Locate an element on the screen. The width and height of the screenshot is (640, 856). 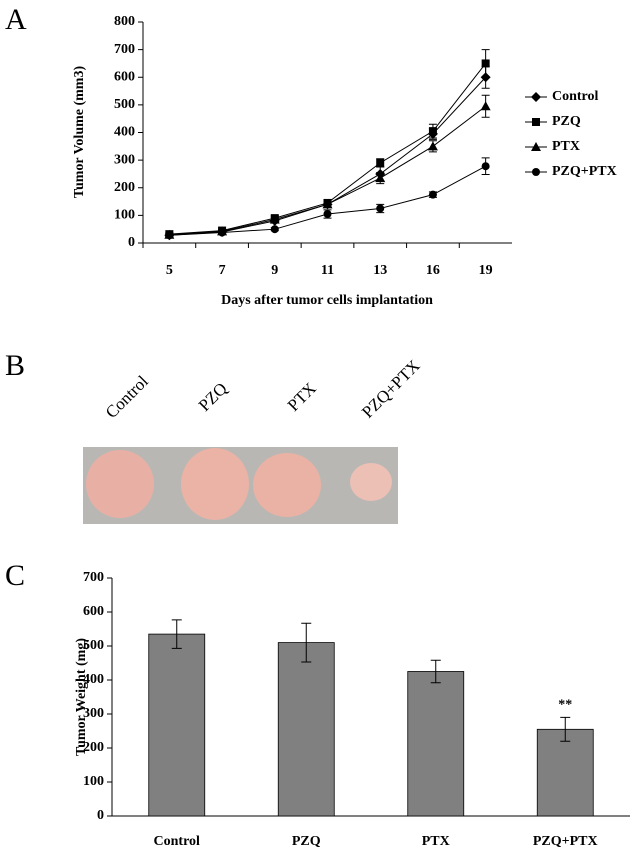
panel-label: A is located at coordinates (16, 19).